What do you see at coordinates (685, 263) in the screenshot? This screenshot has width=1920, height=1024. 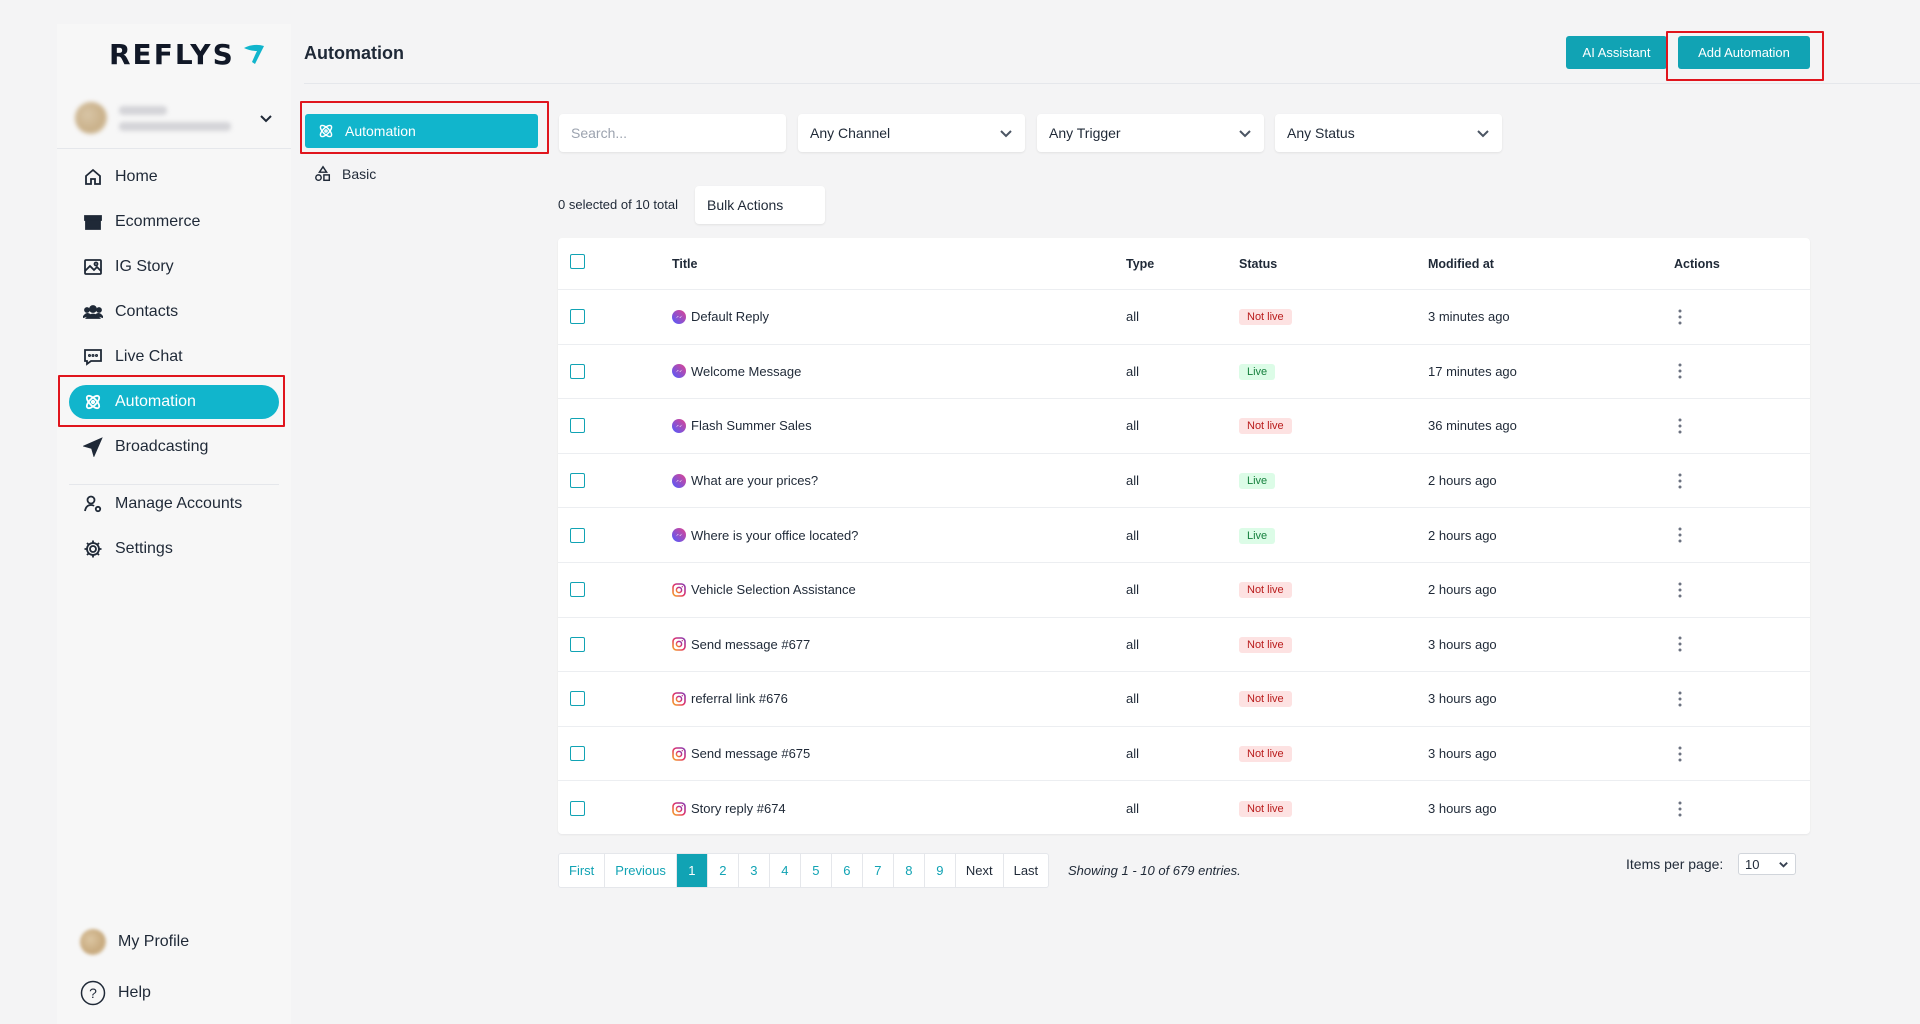 I see `column-title: Title` at bounding box center [685, 263].